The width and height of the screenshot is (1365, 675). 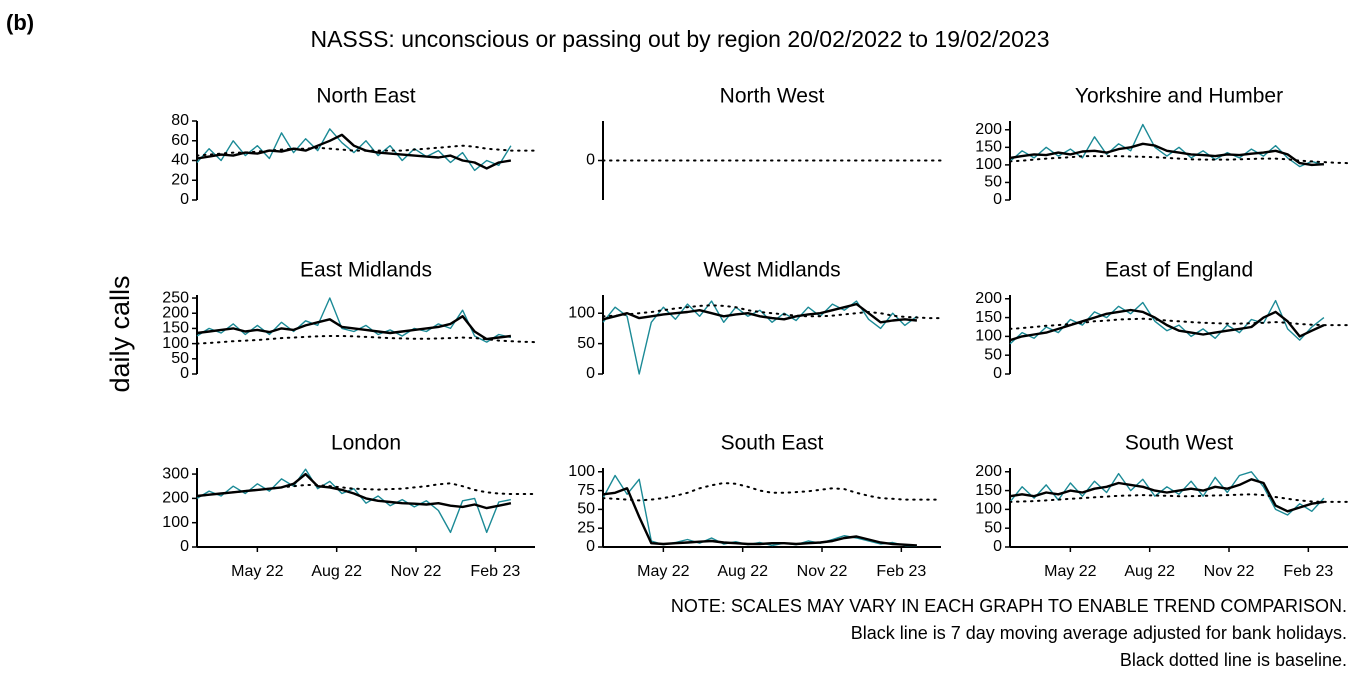 I want to click on panel-title: Yorkshire and Humber, so click(x=1179, y=96).